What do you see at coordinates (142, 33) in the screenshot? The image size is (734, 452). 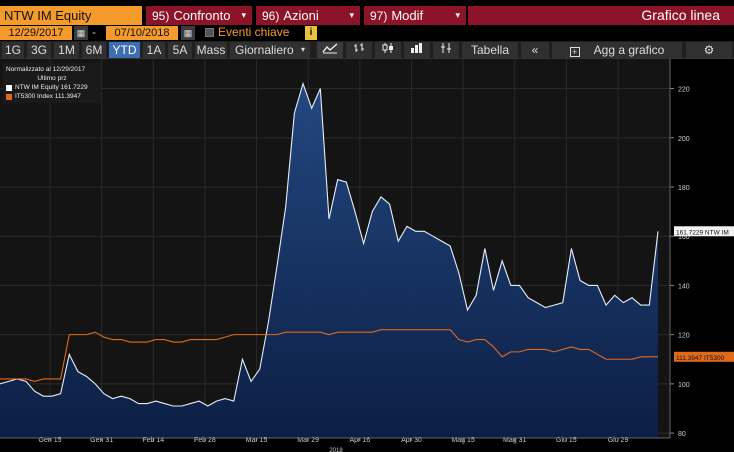 I see `end-date-field: 07/10/2018` at bounding box center [142, 33].